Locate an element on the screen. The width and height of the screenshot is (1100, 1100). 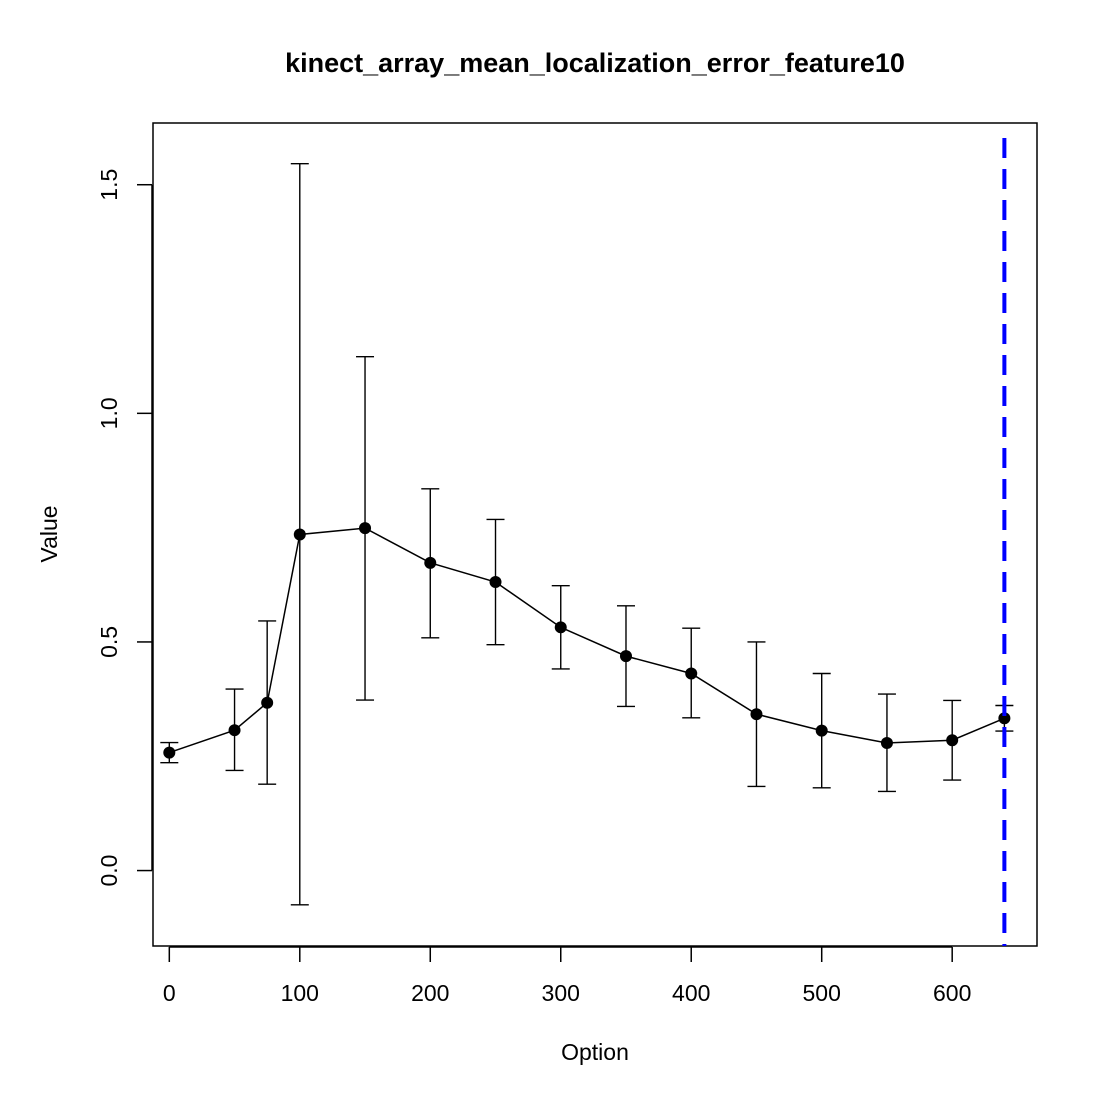
y-axis: 0.0 0.5 1.0 1.5 is located at coordinates (124, 528).